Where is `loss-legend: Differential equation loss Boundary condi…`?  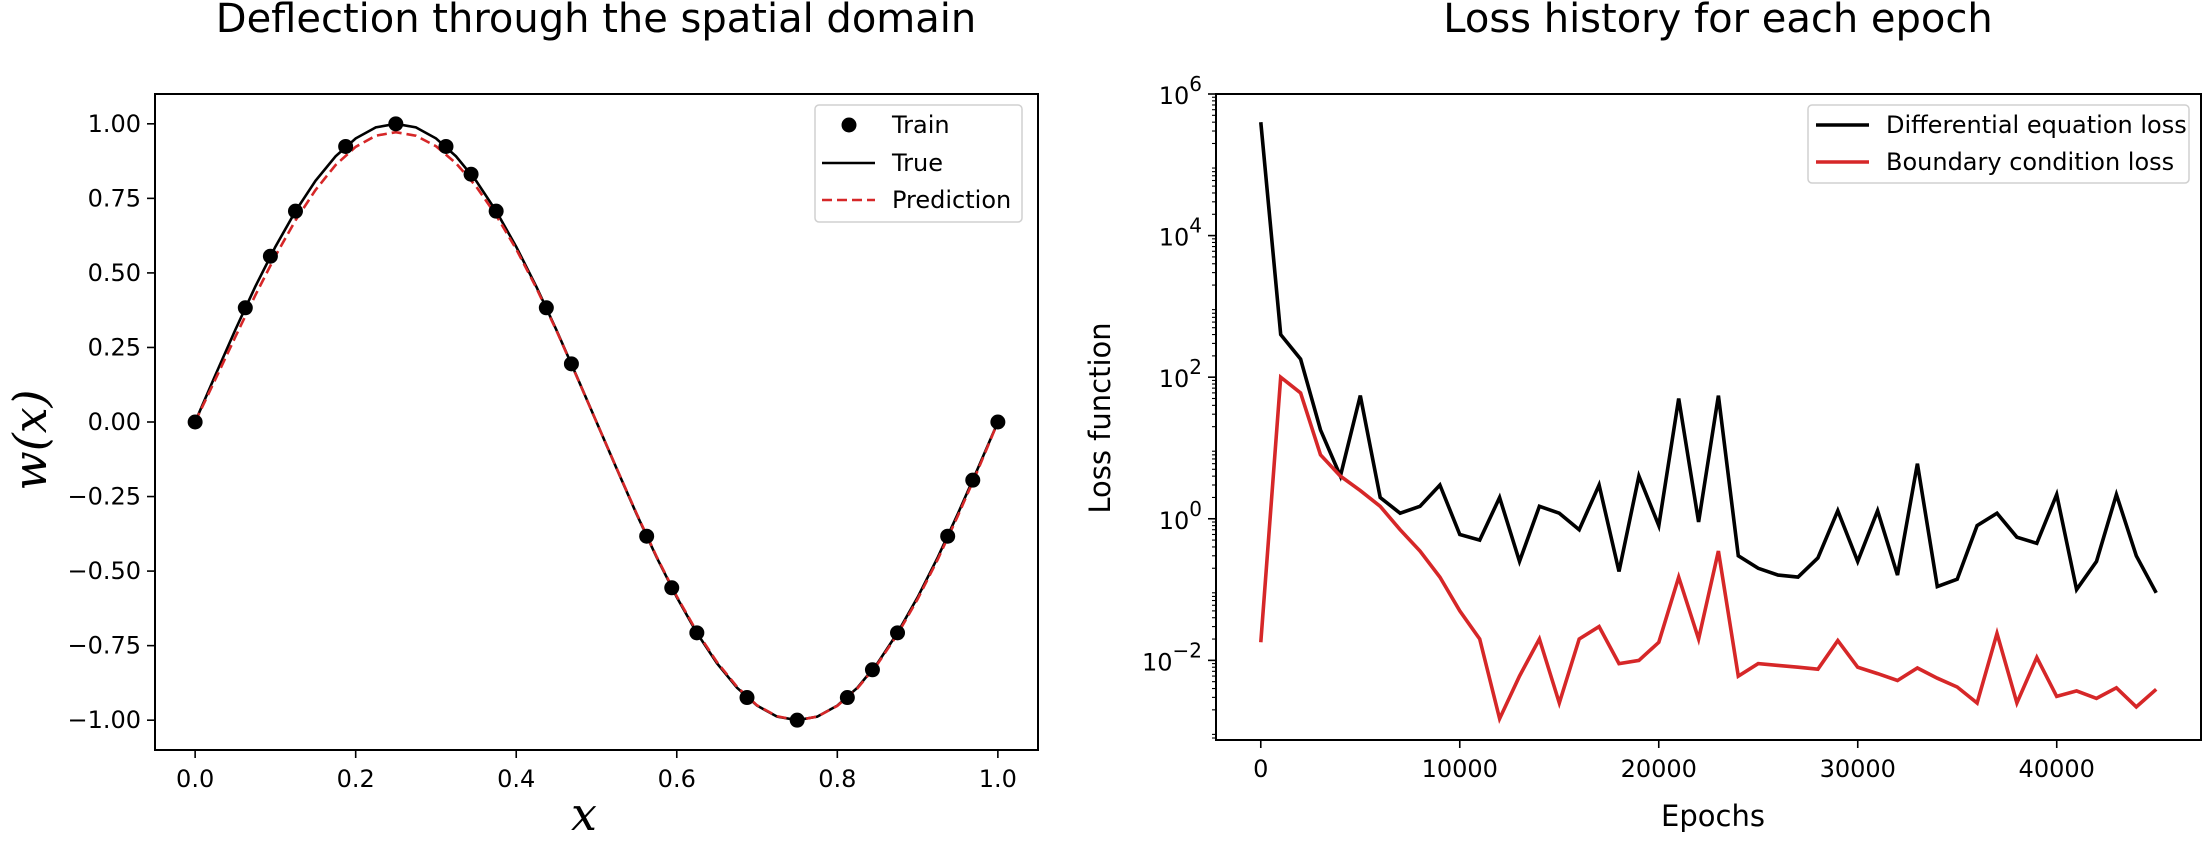
loss-legend: Differential equation loss Boundary condi… is located at coordinates (1998, 144).